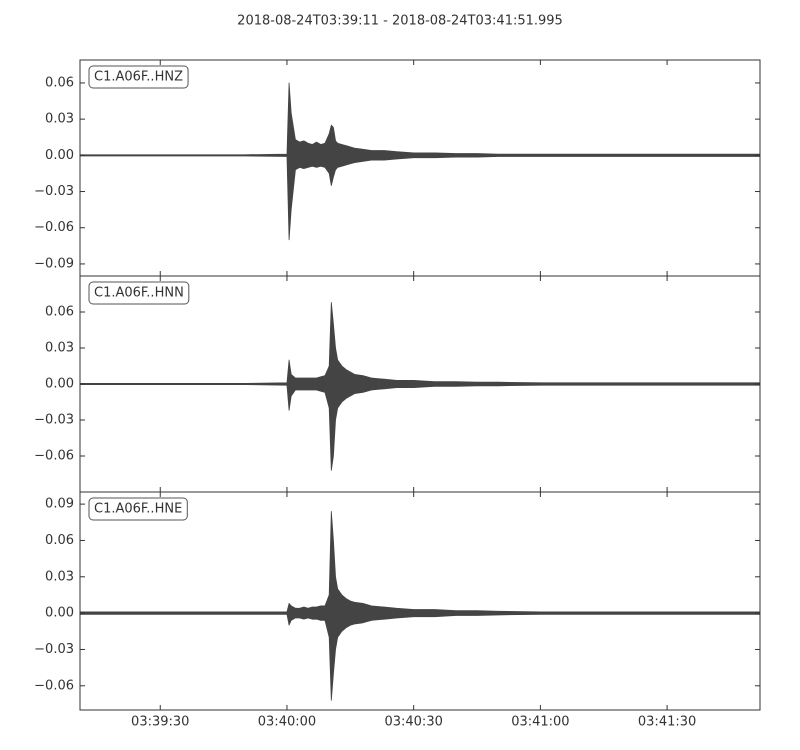  Describe the element at coordinates (54, 263) in the screenshot. I see `y-tick-label: −0.09` at that location.